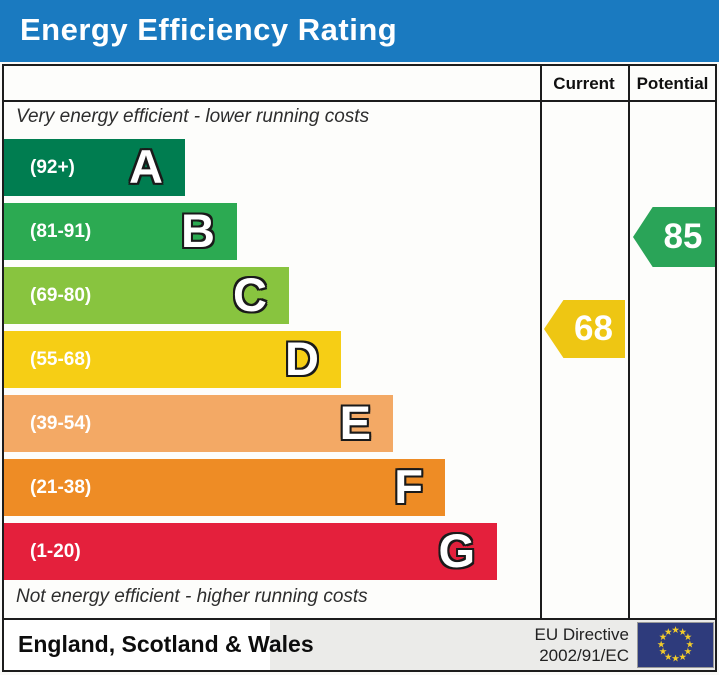  Describe the element at coordinates (675, 645) in the screenshot. I see `eu-flag-icon: ★ ★ ★ ★ ★ ★ ★ ★ ★ ★ ★ ★` at that location.